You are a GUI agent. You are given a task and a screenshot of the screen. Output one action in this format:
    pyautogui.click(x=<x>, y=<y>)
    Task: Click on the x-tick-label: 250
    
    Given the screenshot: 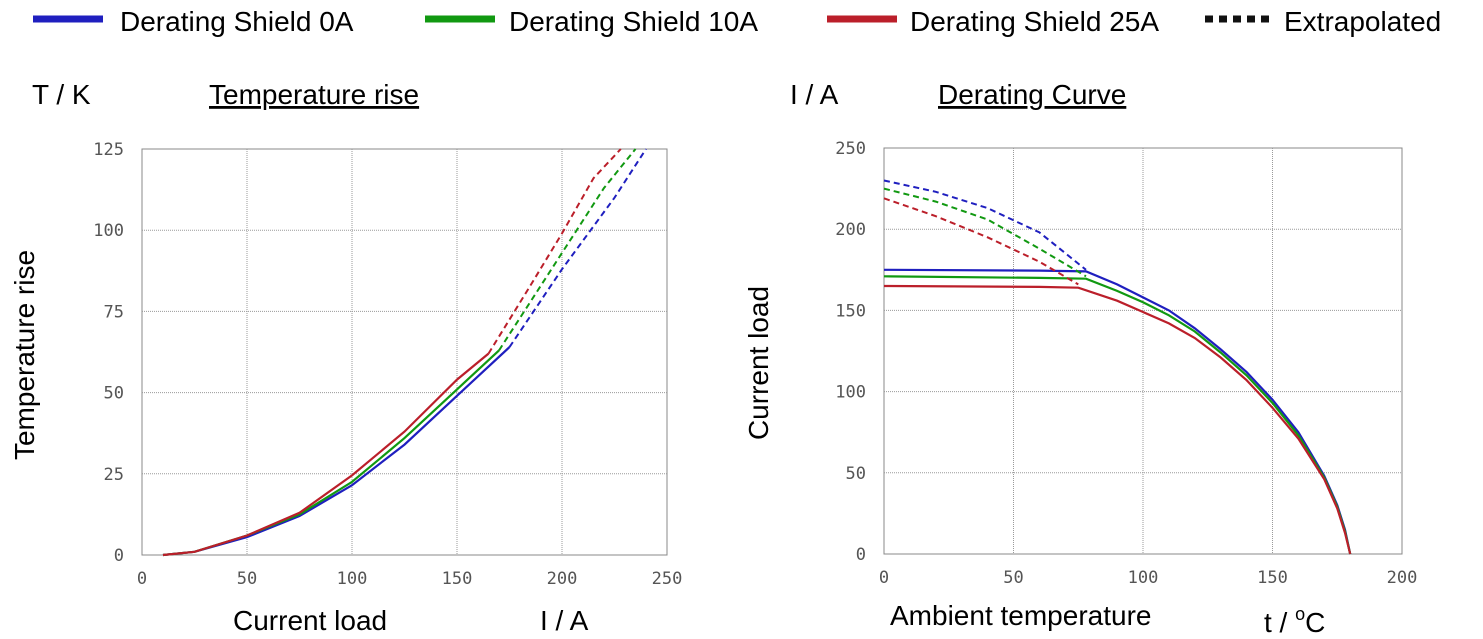 What is the action you would take?
    pyautogui.click(x=667, y=579)
    